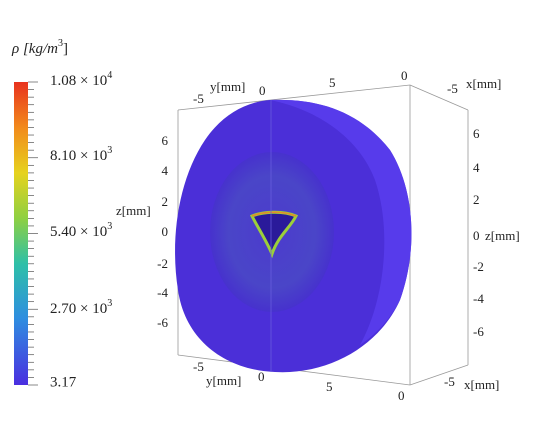 The height and width of the screenshot is (446, 545). I want to click on text: 1.08 × 10, so click(78, 81).